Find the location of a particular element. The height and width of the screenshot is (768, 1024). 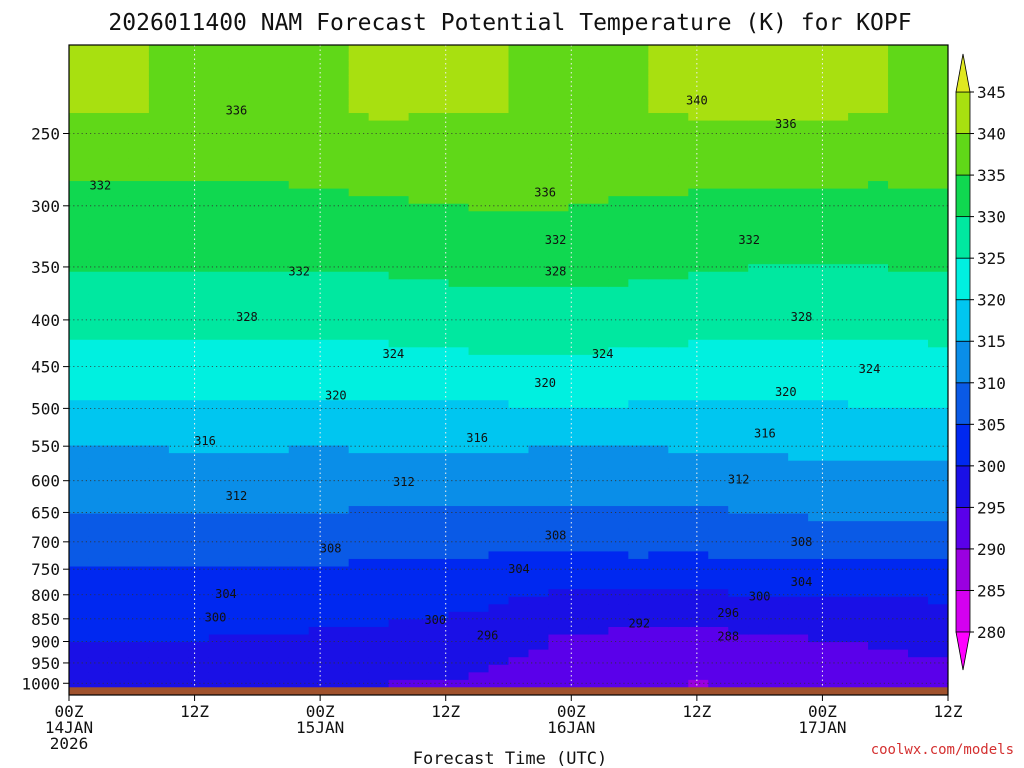

contour-label: 332 is located at coordinates (556, 240).